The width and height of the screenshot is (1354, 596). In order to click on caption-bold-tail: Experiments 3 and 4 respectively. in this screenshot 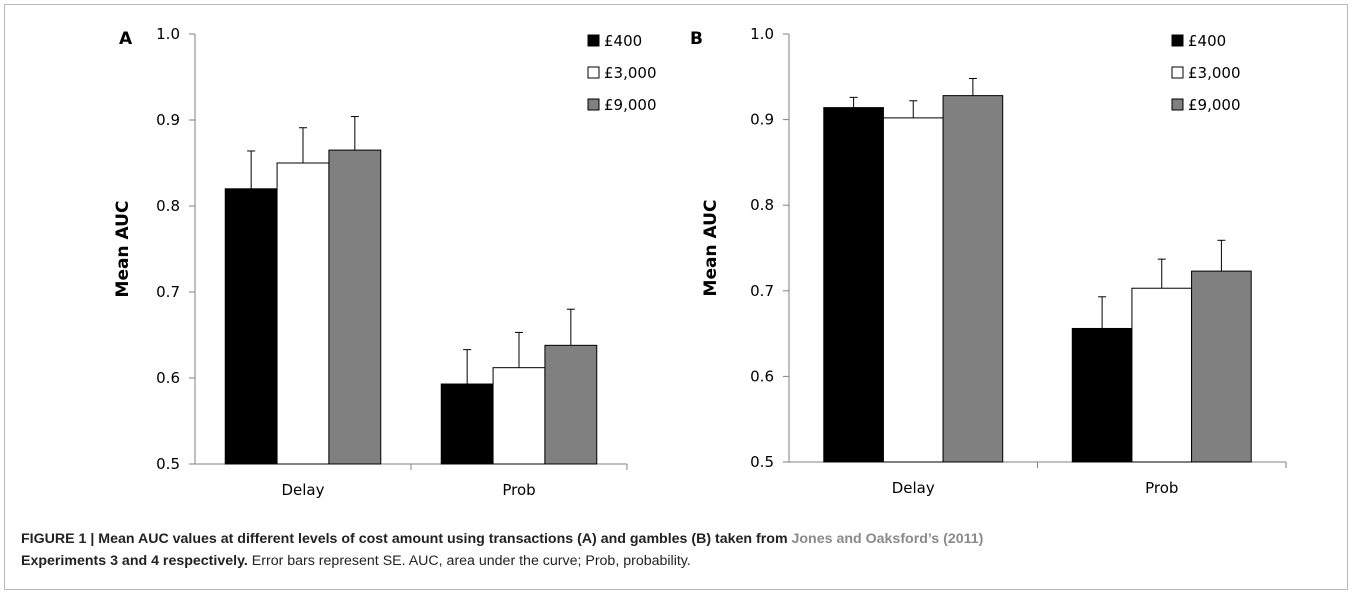, I will do `click(134, 561)`.